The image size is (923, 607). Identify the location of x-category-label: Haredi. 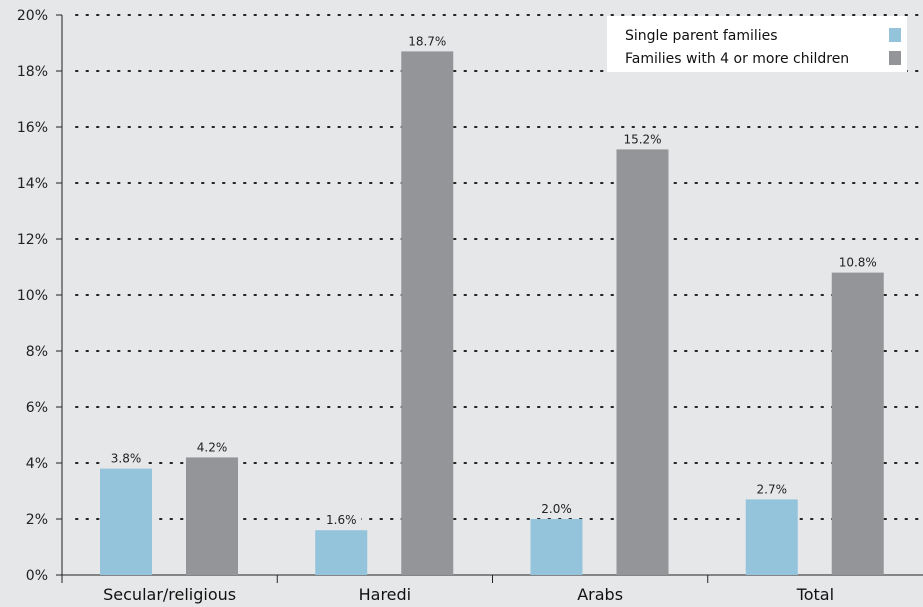
(385, 594).